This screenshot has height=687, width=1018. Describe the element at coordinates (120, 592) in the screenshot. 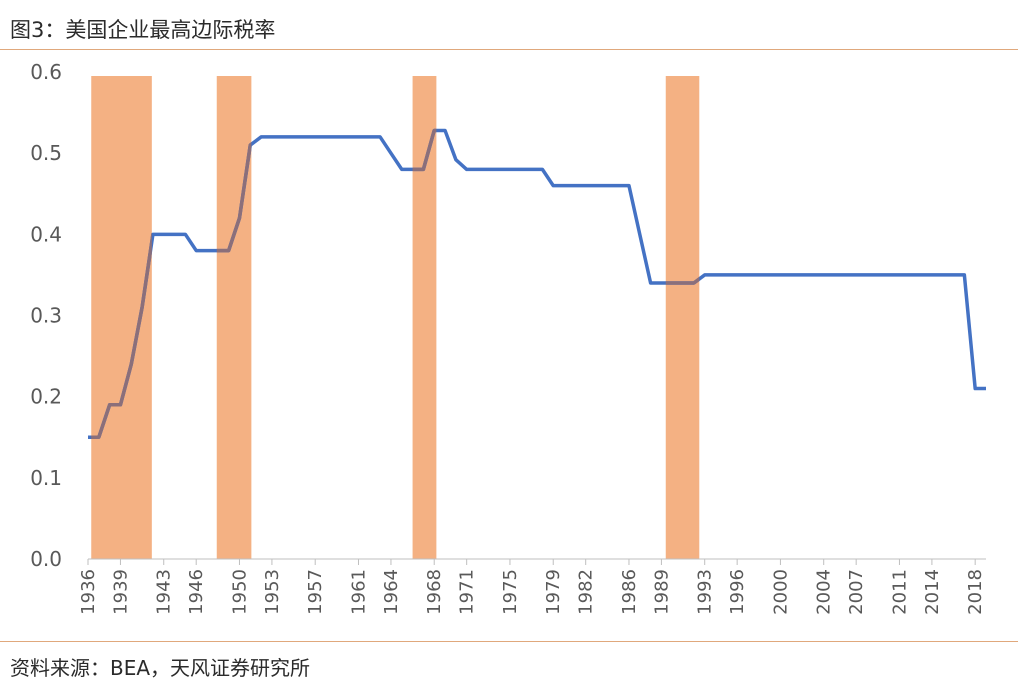

I see `x-tick-label: 1939` at that location.